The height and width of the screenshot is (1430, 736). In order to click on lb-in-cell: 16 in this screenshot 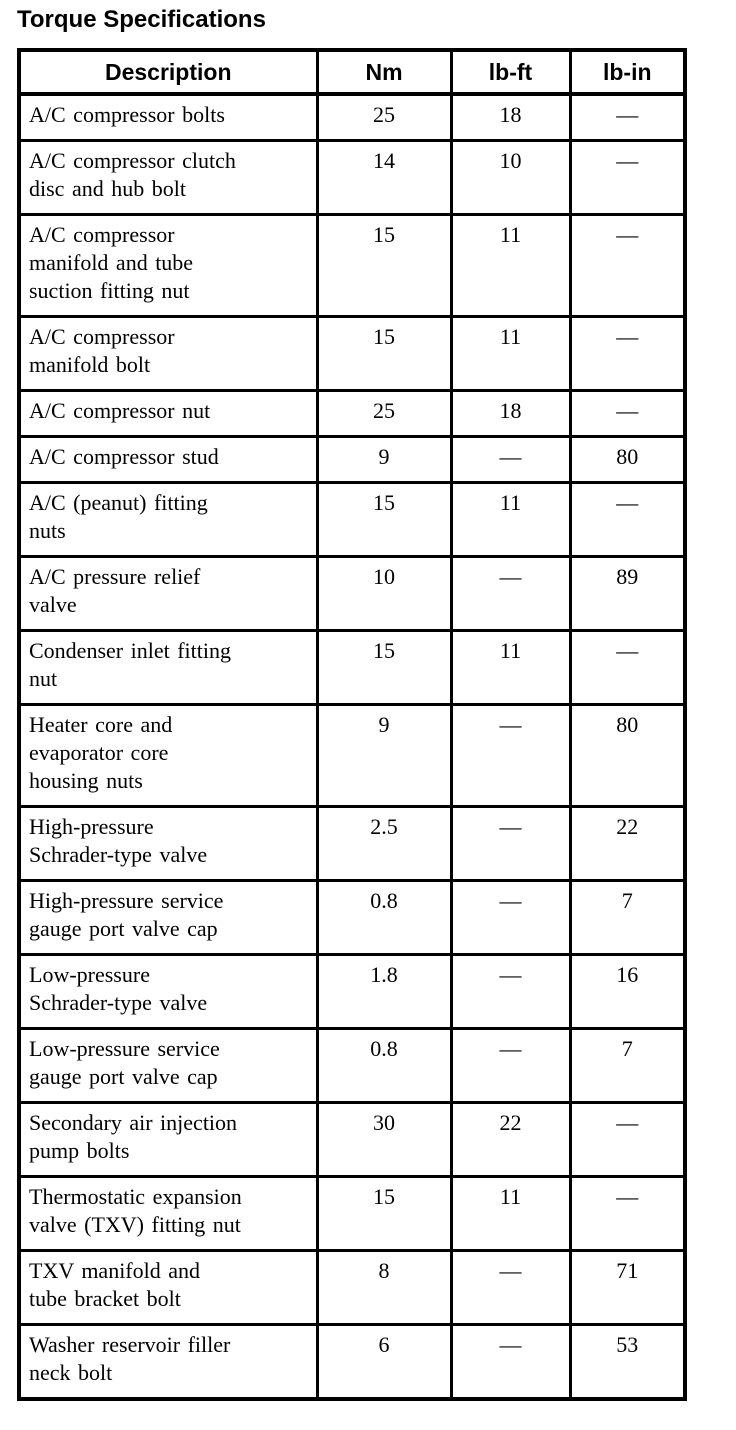, I will do `click(627, 991)`.